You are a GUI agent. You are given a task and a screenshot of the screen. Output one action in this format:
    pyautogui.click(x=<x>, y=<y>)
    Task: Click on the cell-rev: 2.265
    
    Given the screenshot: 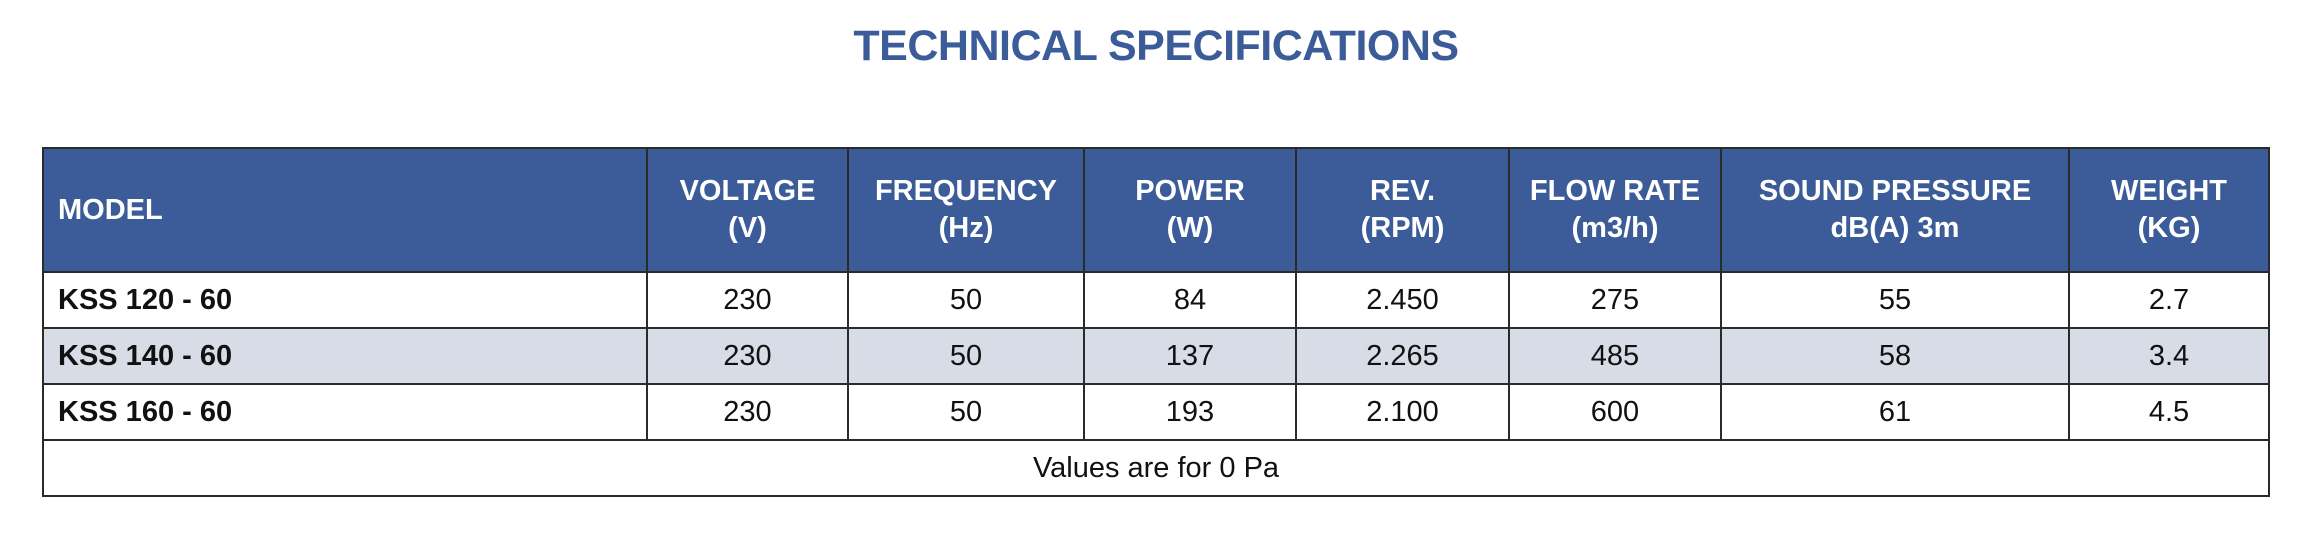 What is the action you would take?
    pyautogui.click(x=1402, y=356)
    